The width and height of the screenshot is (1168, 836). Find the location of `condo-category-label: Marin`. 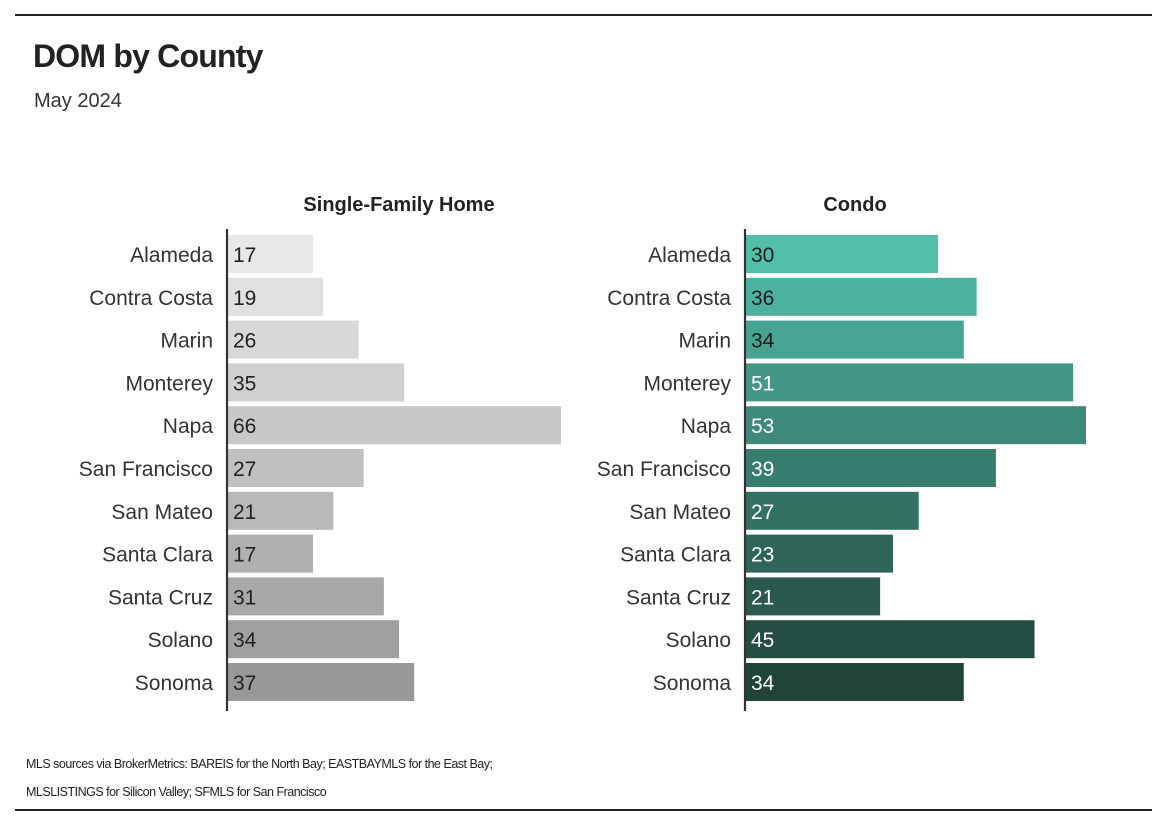

condo-category-label: Marin is located at coordinates (704, 341).